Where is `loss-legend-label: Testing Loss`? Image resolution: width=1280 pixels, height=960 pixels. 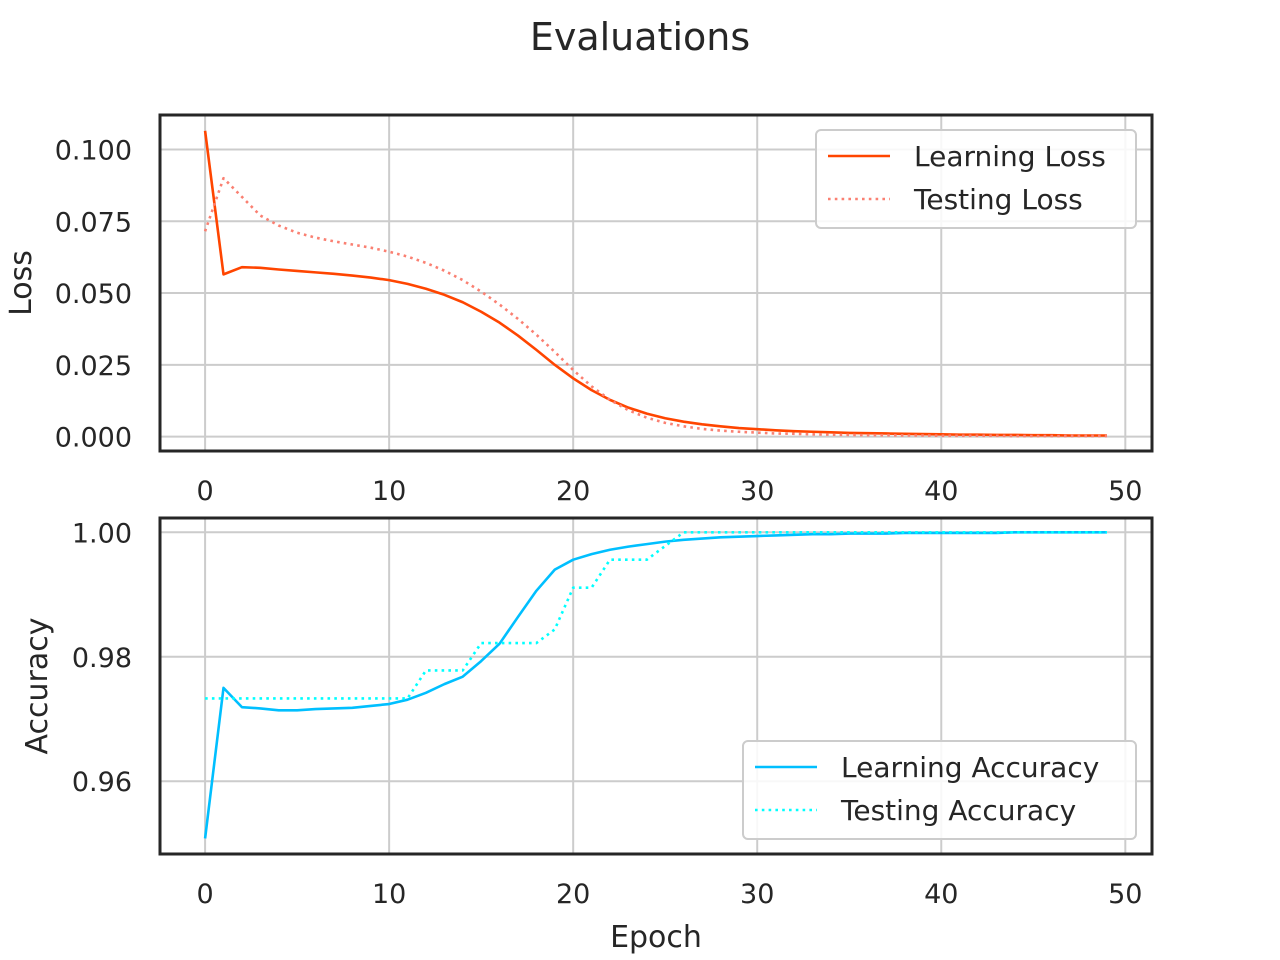 loss-legend-label: Testing Loss is located at coordinates (998, 199).